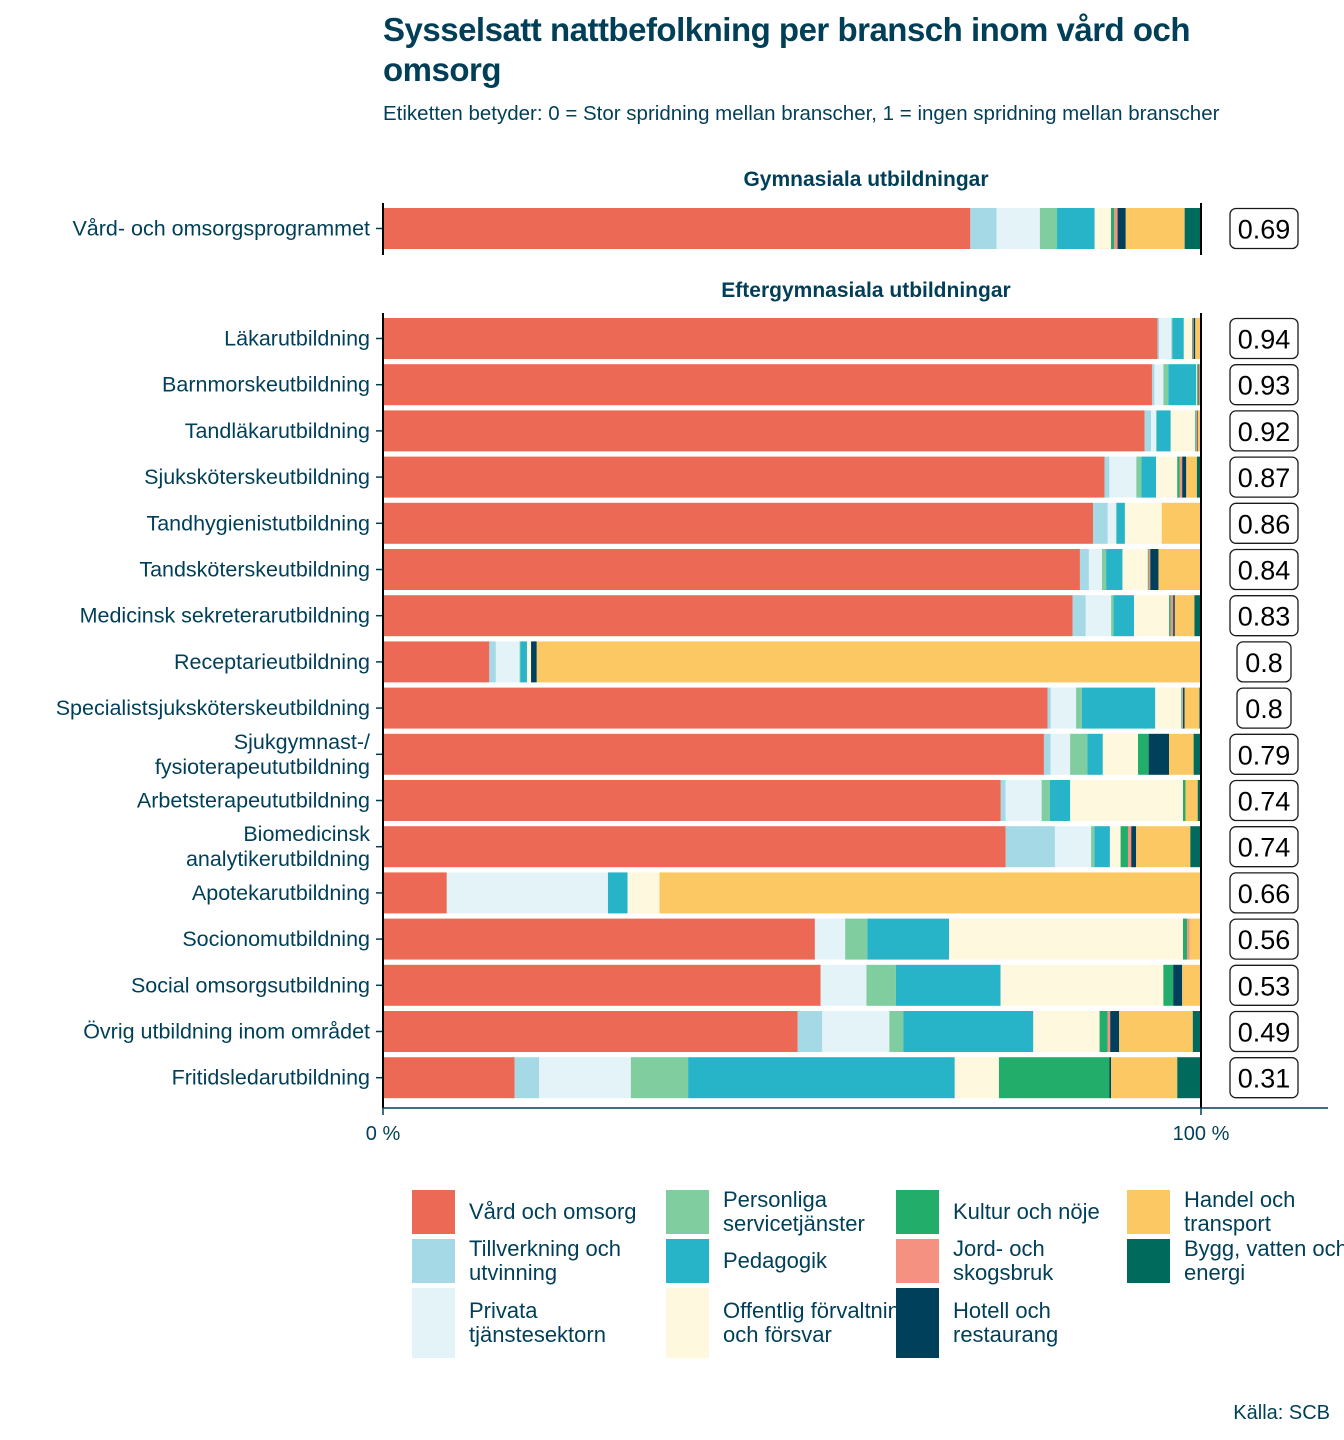 The image size is (1344, 1440). I want to click on x-tick-label: 100 %, so click(1201, 1134).